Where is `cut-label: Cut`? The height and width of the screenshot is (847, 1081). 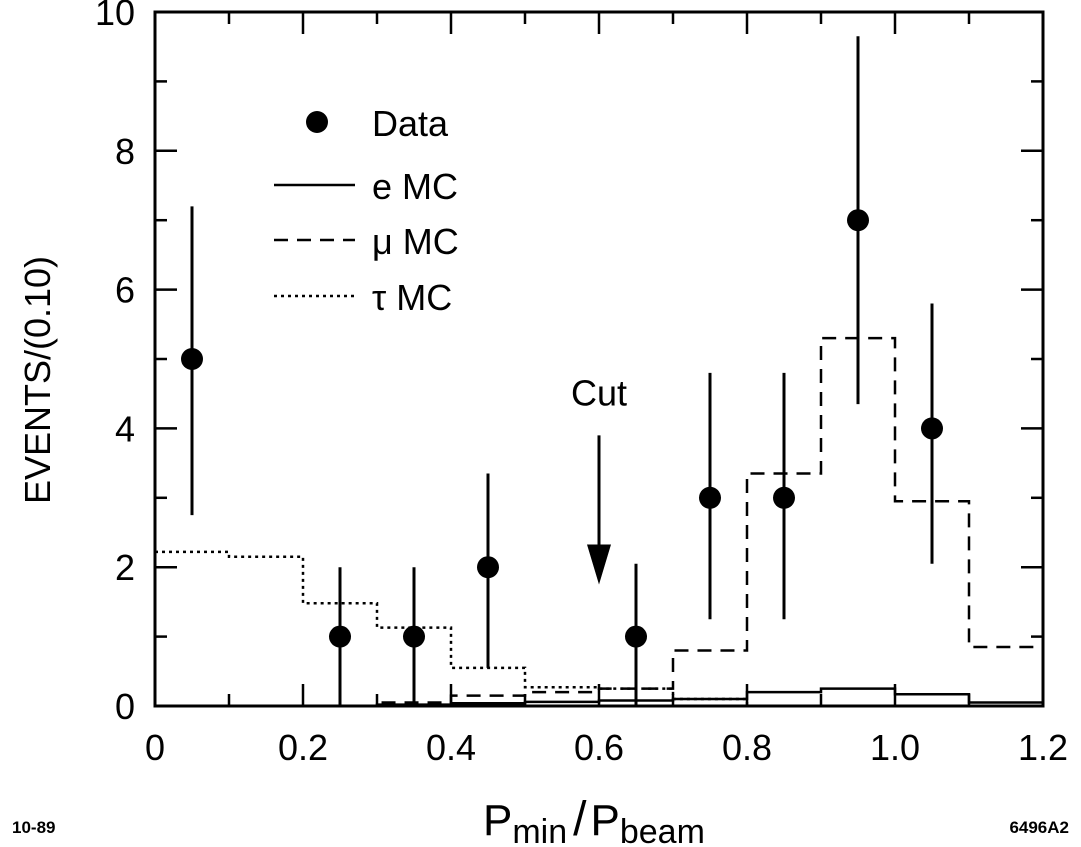 cut-label: Cut is located at coordinates (599, 392).